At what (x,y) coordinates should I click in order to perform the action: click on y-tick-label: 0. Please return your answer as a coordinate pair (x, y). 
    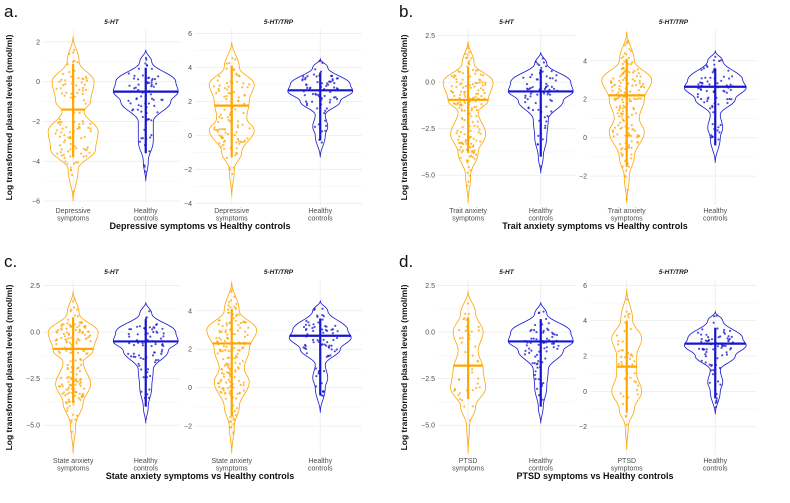
    Looking at the image, I should click on (585, 138).